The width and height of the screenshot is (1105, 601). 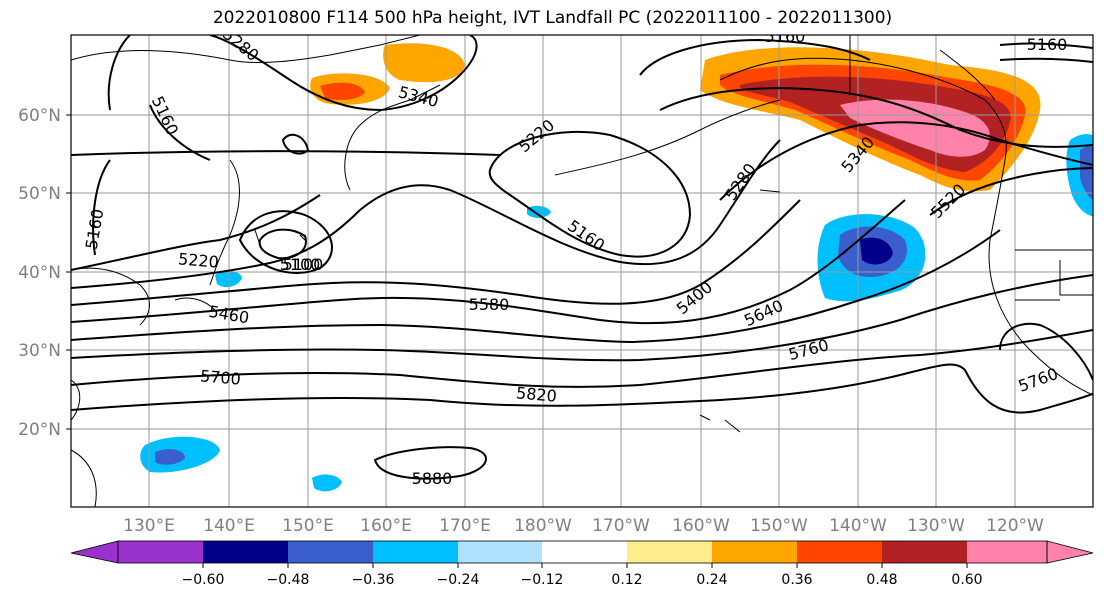 I want to click on lon-label: 160°E, so click(x=386, y=526).